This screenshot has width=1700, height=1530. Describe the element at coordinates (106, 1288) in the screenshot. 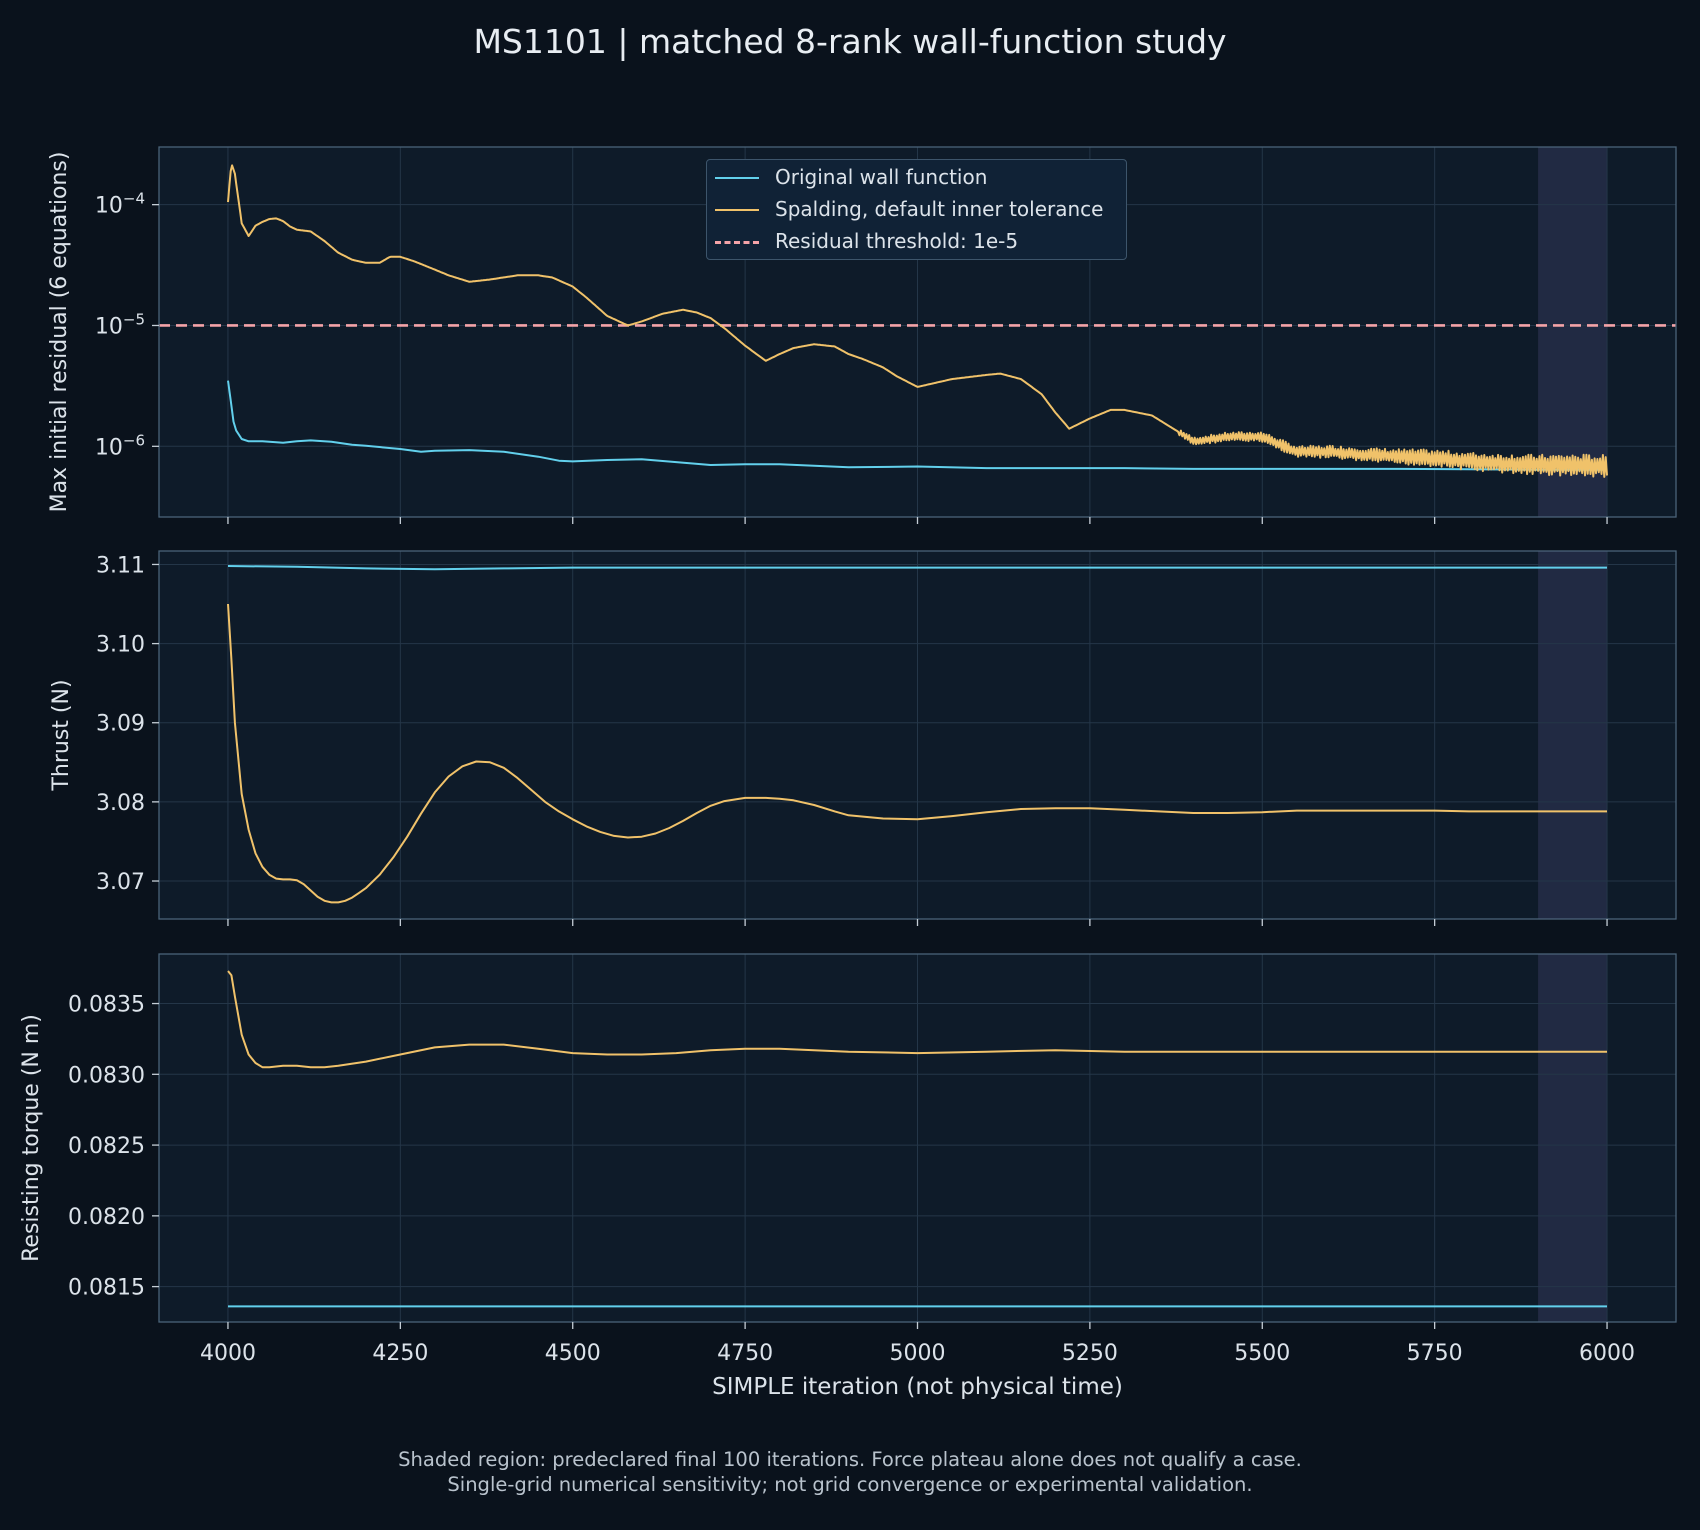

I see `y-tick-label: 0.0815` at that location.